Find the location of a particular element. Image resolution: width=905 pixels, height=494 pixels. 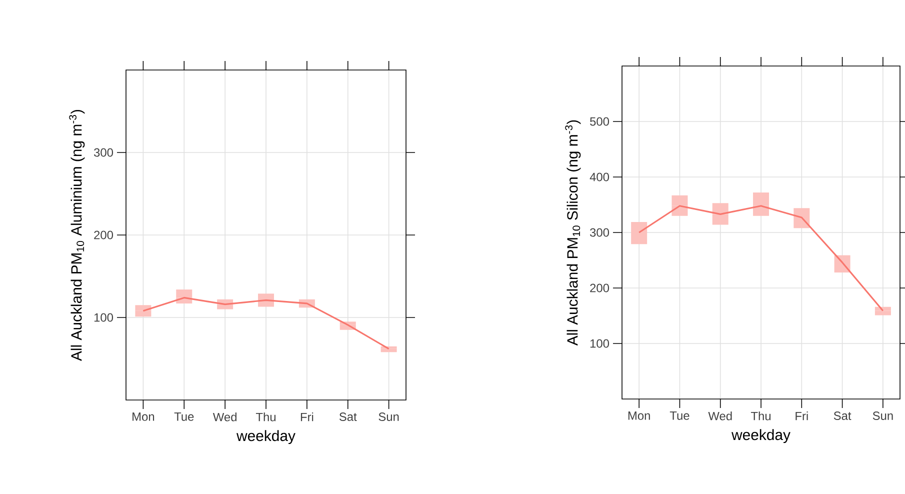

y-axis-title: All Auckland PM$_{10}$ Aluminium (ng m$^{-3}$) is located at coordinates (77, 235).